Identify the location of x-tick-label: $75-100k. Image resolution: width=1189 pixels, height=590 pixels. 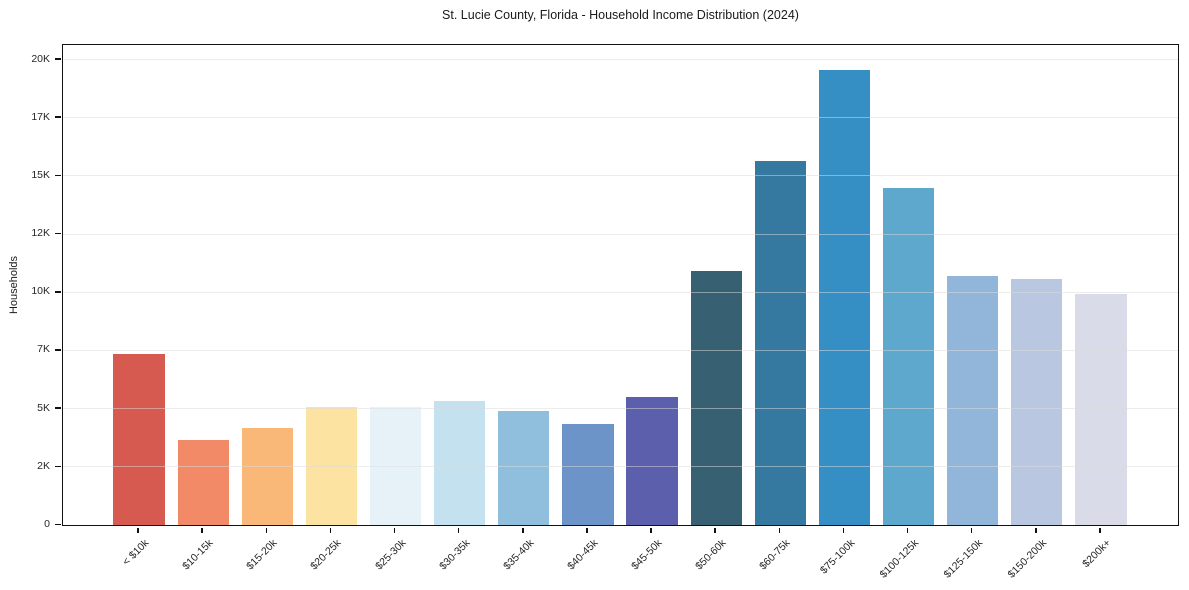
(837, 556).